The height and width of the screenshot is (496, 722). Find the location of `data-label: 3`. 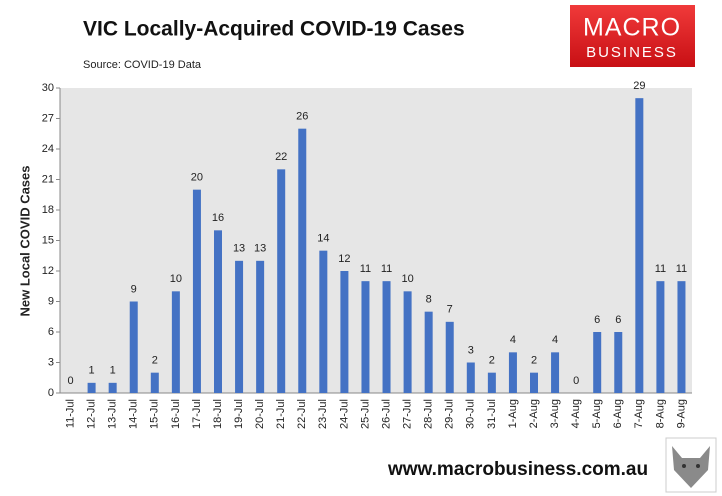

data-label: 3 is located at coordinates (471, 350).